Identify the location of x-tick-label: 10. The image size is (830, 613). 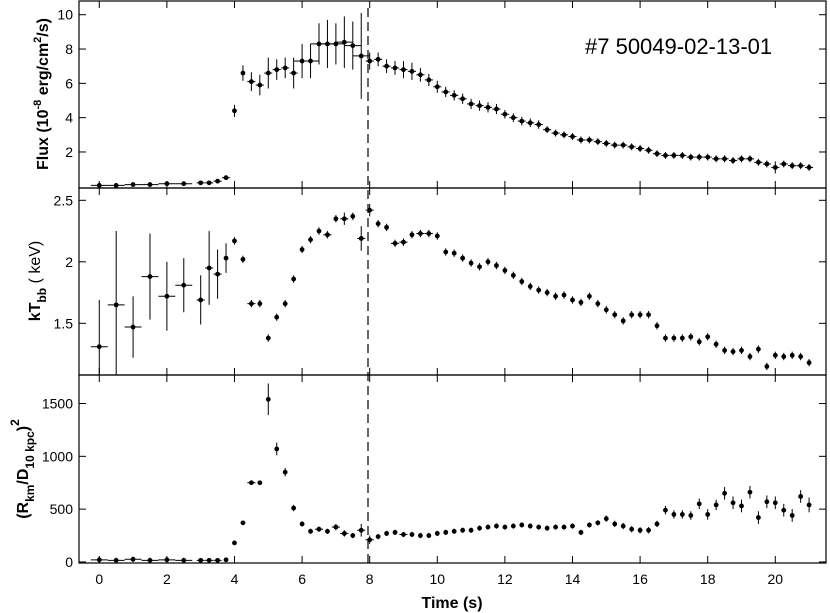
(438, 579).